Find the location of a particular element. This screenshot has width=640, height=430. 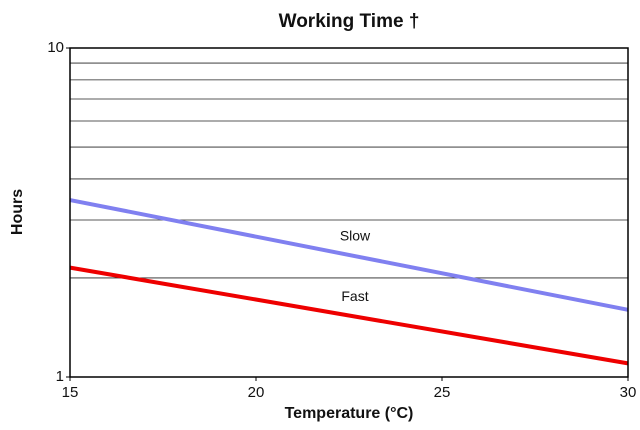

x-tick-label: 25 is located at coordinates (442, 392).